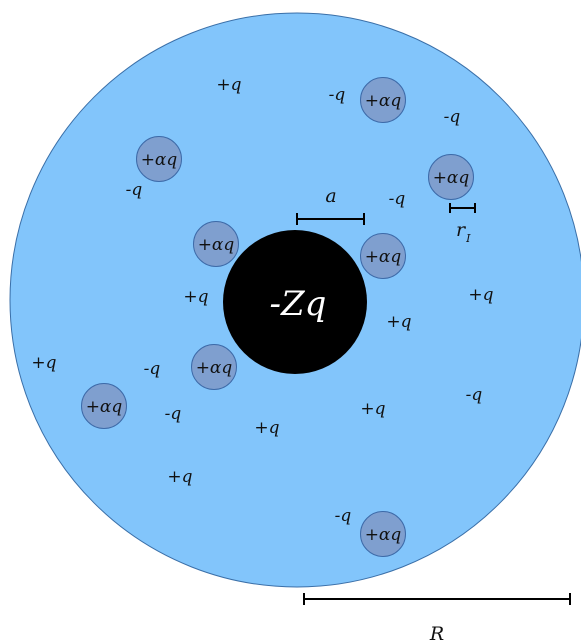 This screenshot has width=581, height=643. I want to click on central-charge-label: -Zq, so click(298, 304).